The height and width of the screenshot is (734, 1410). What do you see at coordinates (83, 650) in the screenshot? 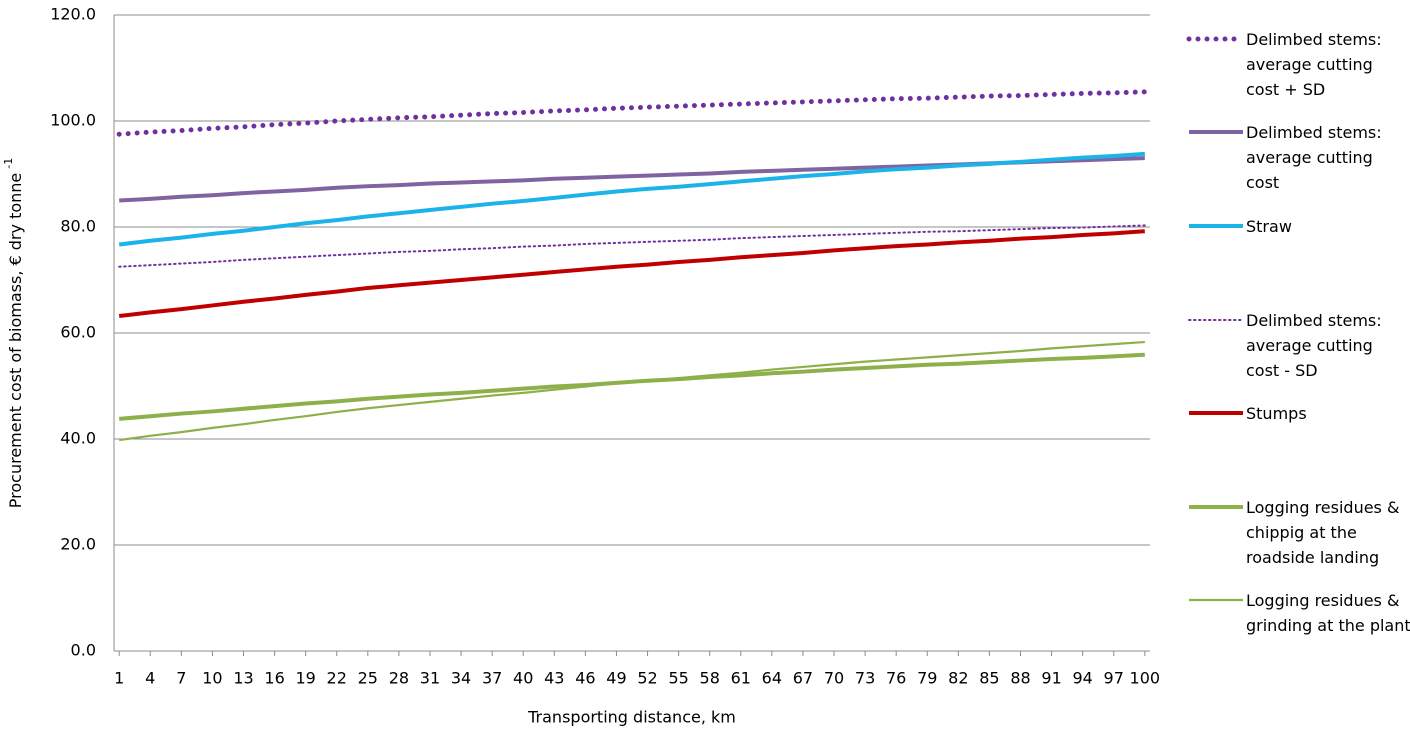
I see `y-tick-label: 0.0` at bounding box center [83, 650].